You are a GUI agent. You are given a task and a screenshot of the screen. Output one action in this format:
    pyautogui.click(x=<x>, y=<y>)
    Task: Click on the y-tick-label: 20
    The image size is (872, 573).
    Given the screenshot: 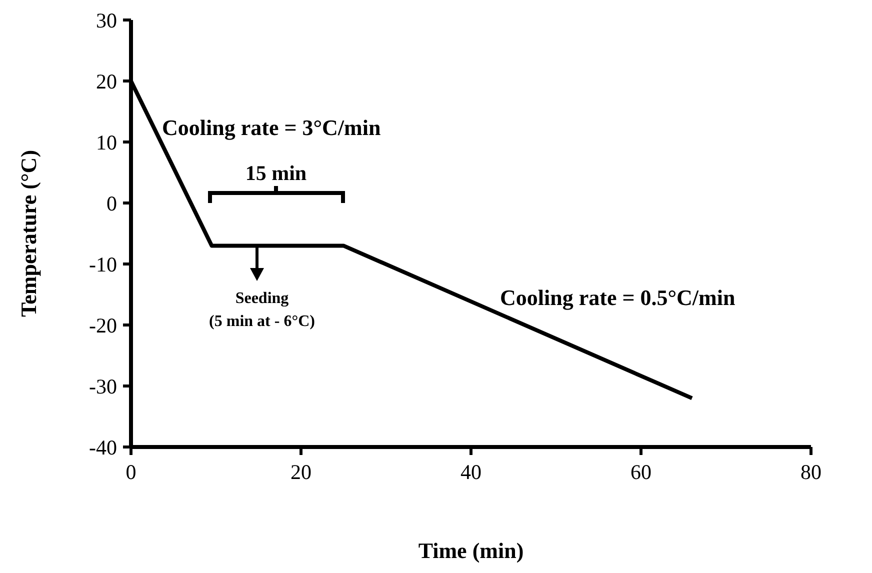 What is the action you would take?
    pyautogui.click(x=106, y=81)
    